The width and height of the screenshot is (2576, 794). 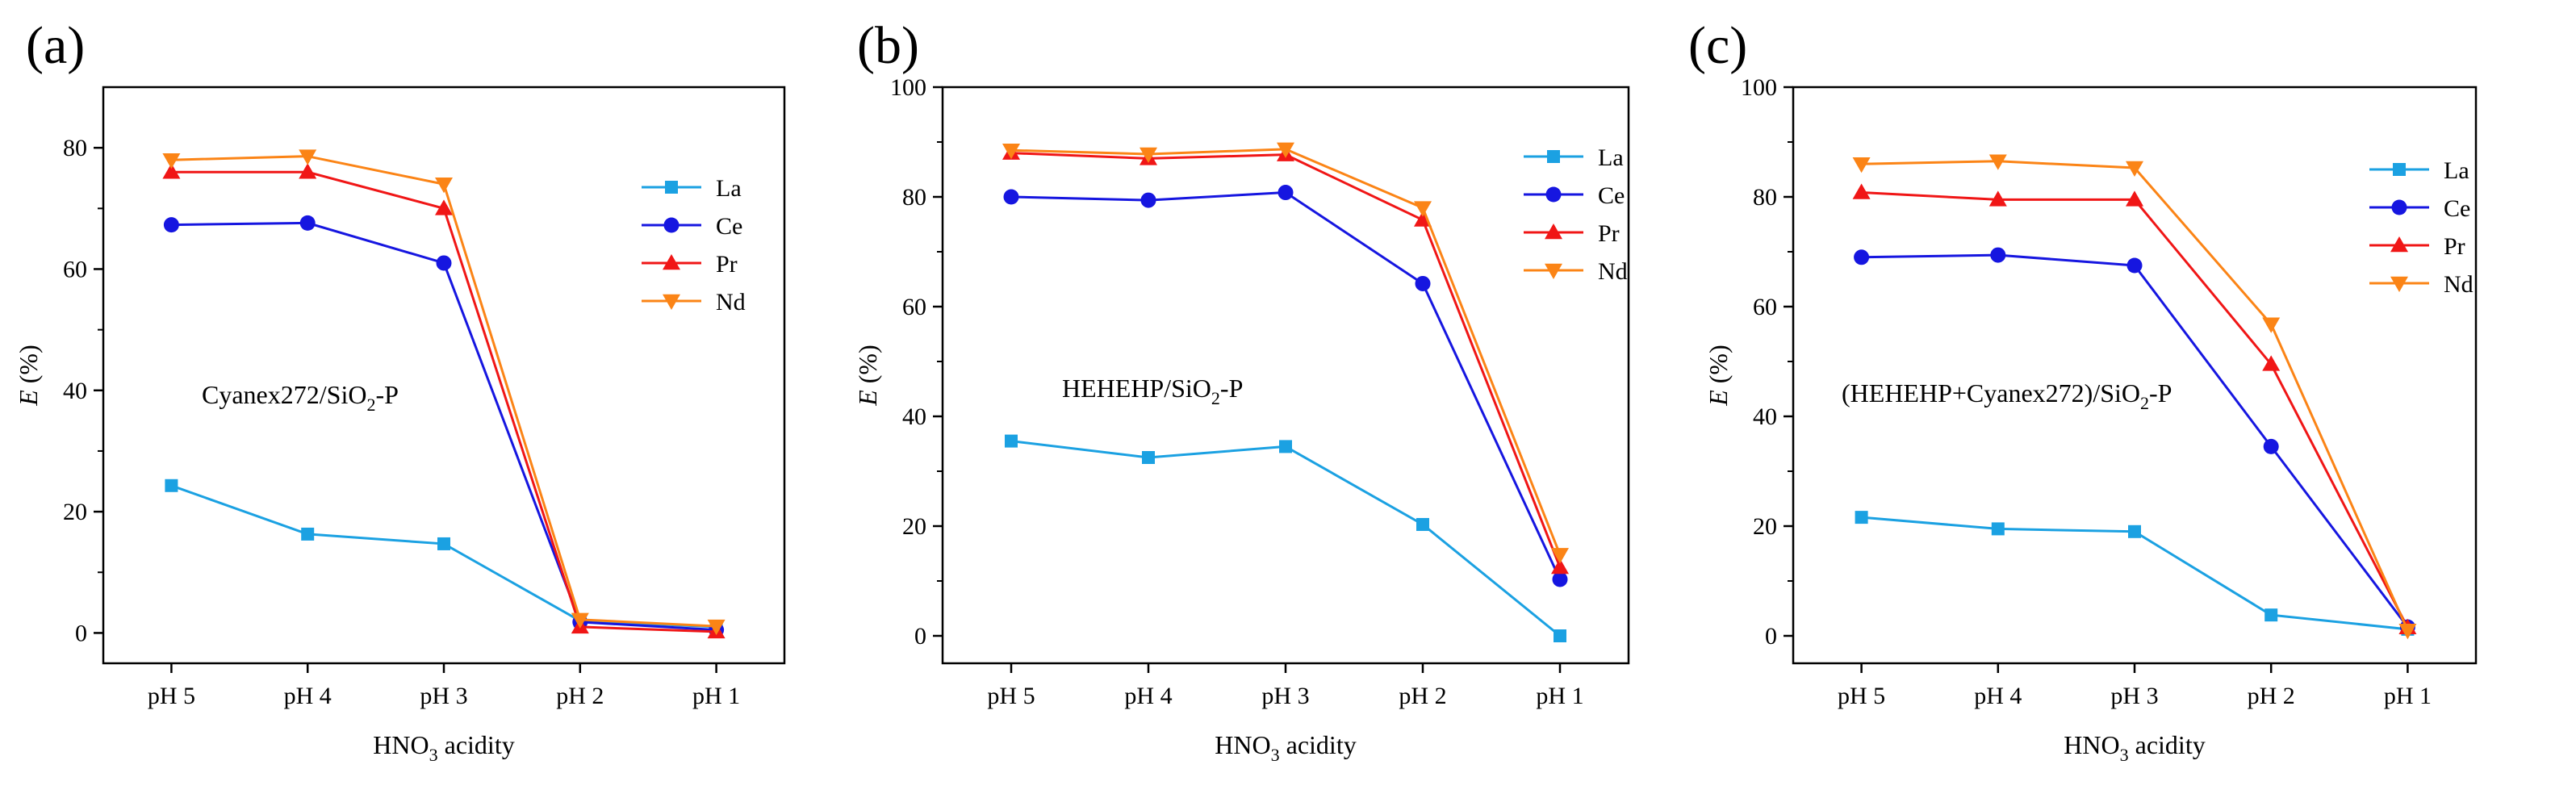 I want to click on legend-label-nd: Nd, so click(x=2459, y=284).